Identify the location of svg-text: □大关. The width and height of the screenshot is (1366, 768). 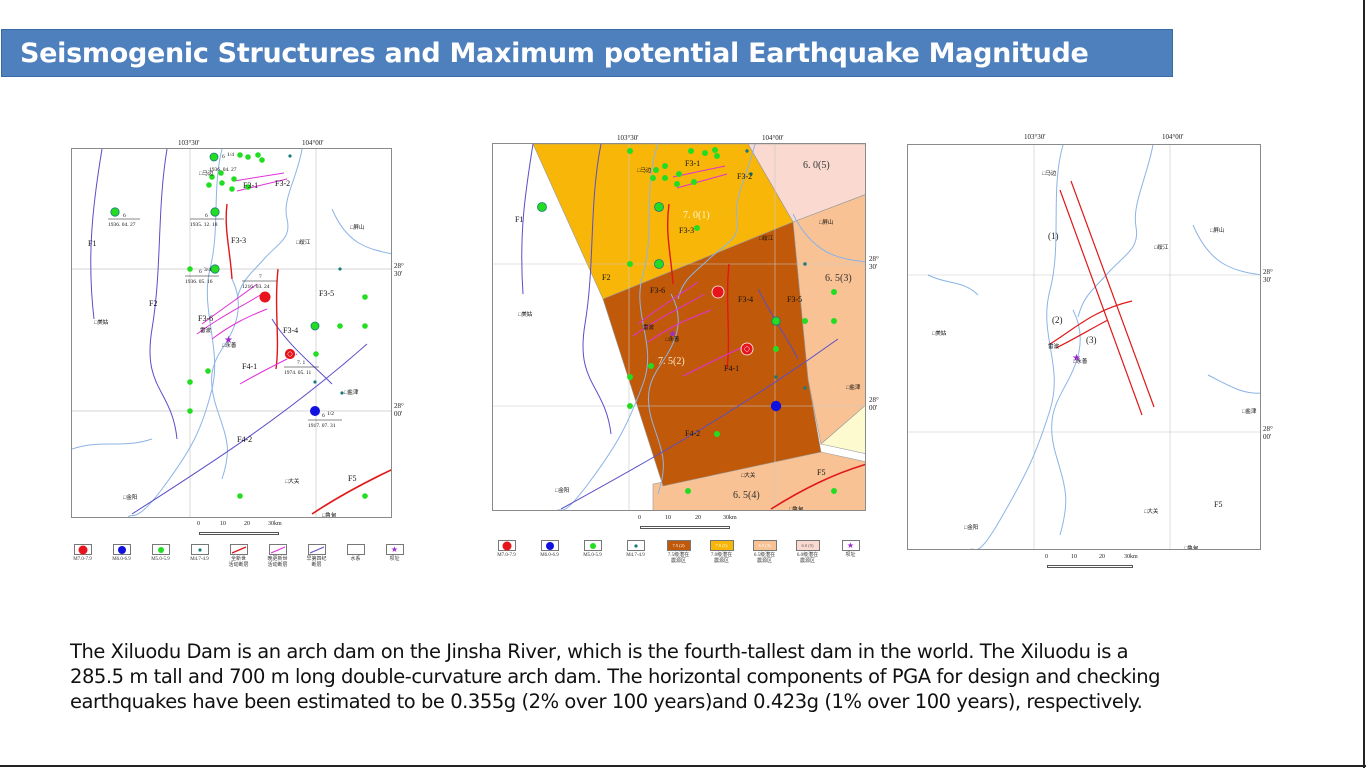
(292, 481).